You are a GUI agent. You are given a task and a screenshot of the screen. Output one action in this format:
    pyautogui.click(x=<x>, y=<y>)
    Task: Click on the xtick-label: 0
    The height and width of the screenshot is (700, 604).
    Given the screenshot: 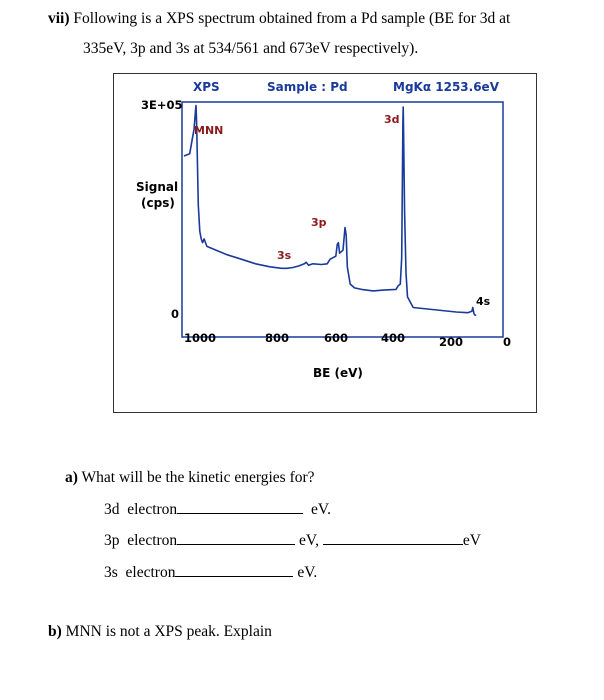 What is the action you would take?
    pyautogui.click(x=507, y=342)
    